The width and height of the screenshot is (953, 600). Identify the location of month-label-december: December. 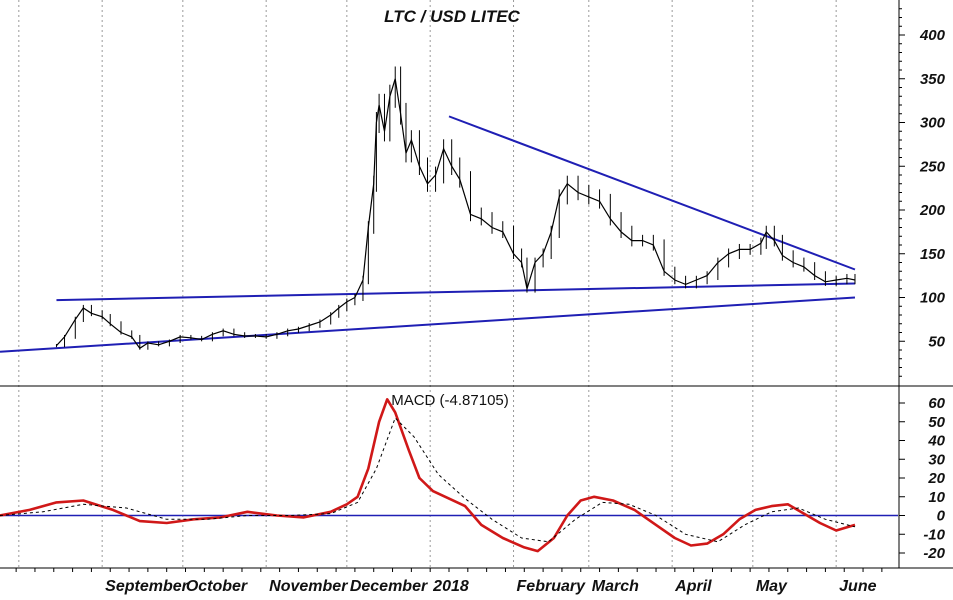
(389, 586).